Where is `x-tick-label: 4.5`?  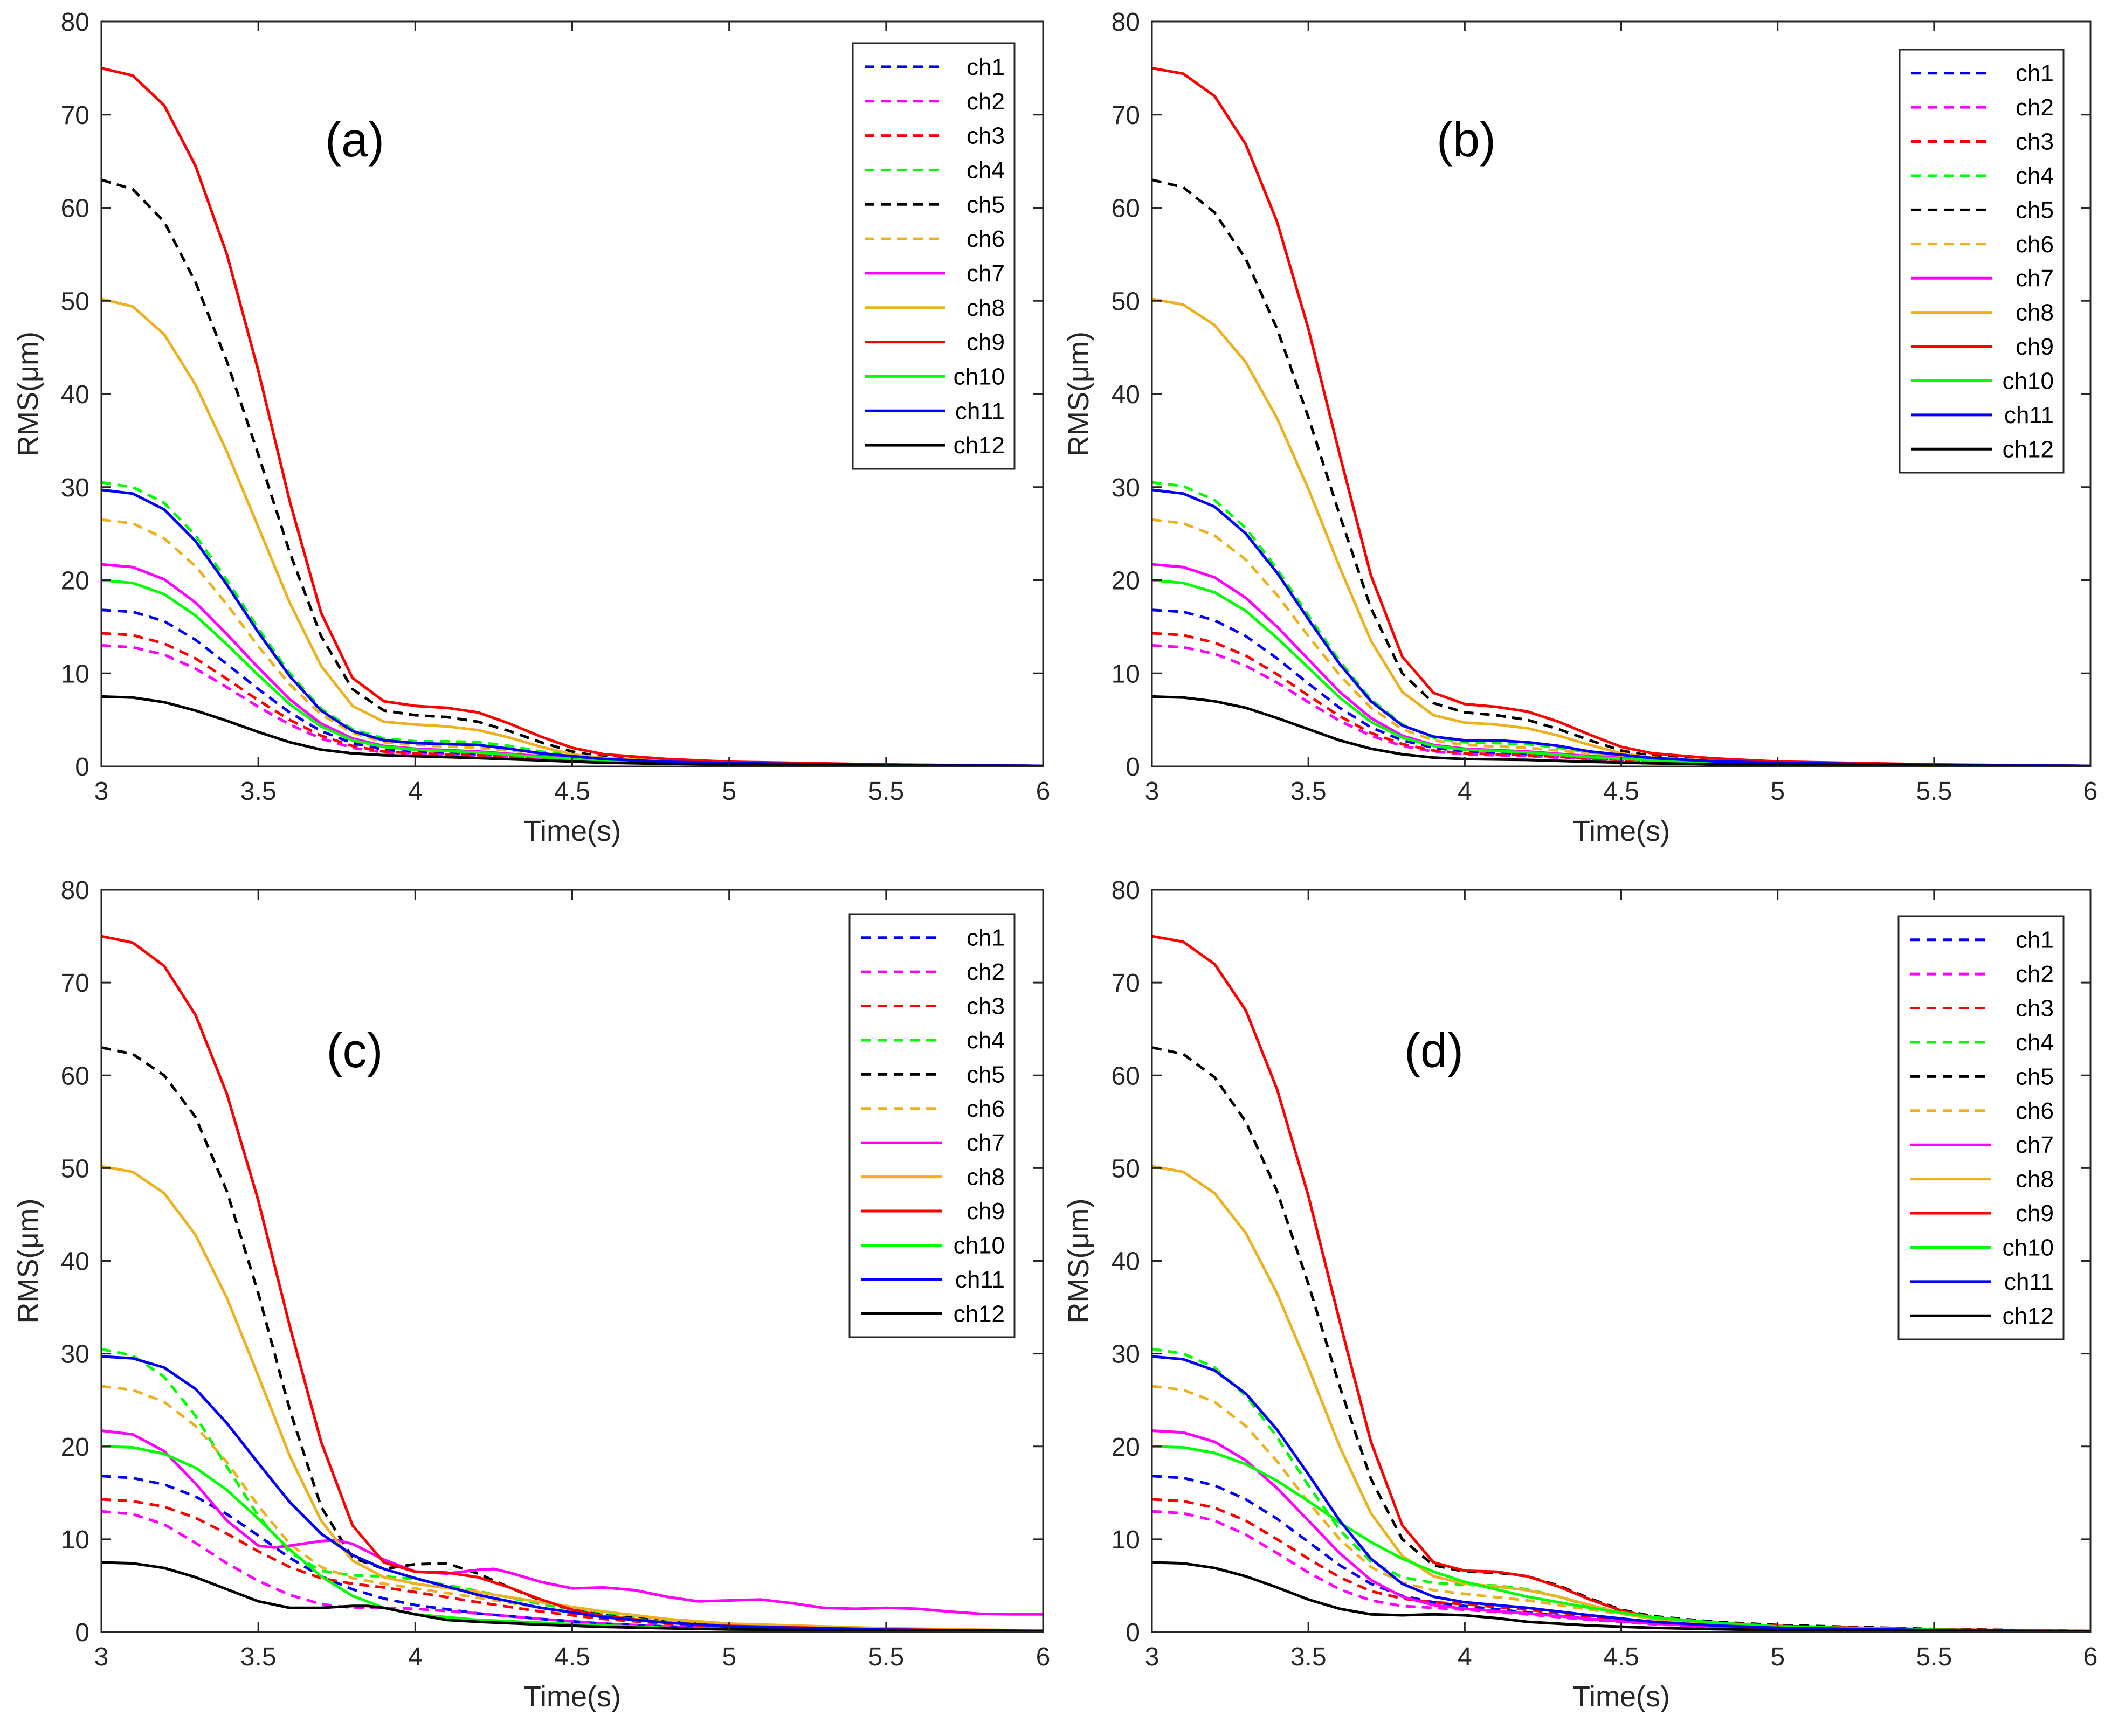 x-tick-label: 4.5 is located at coordinates (572, 1657).